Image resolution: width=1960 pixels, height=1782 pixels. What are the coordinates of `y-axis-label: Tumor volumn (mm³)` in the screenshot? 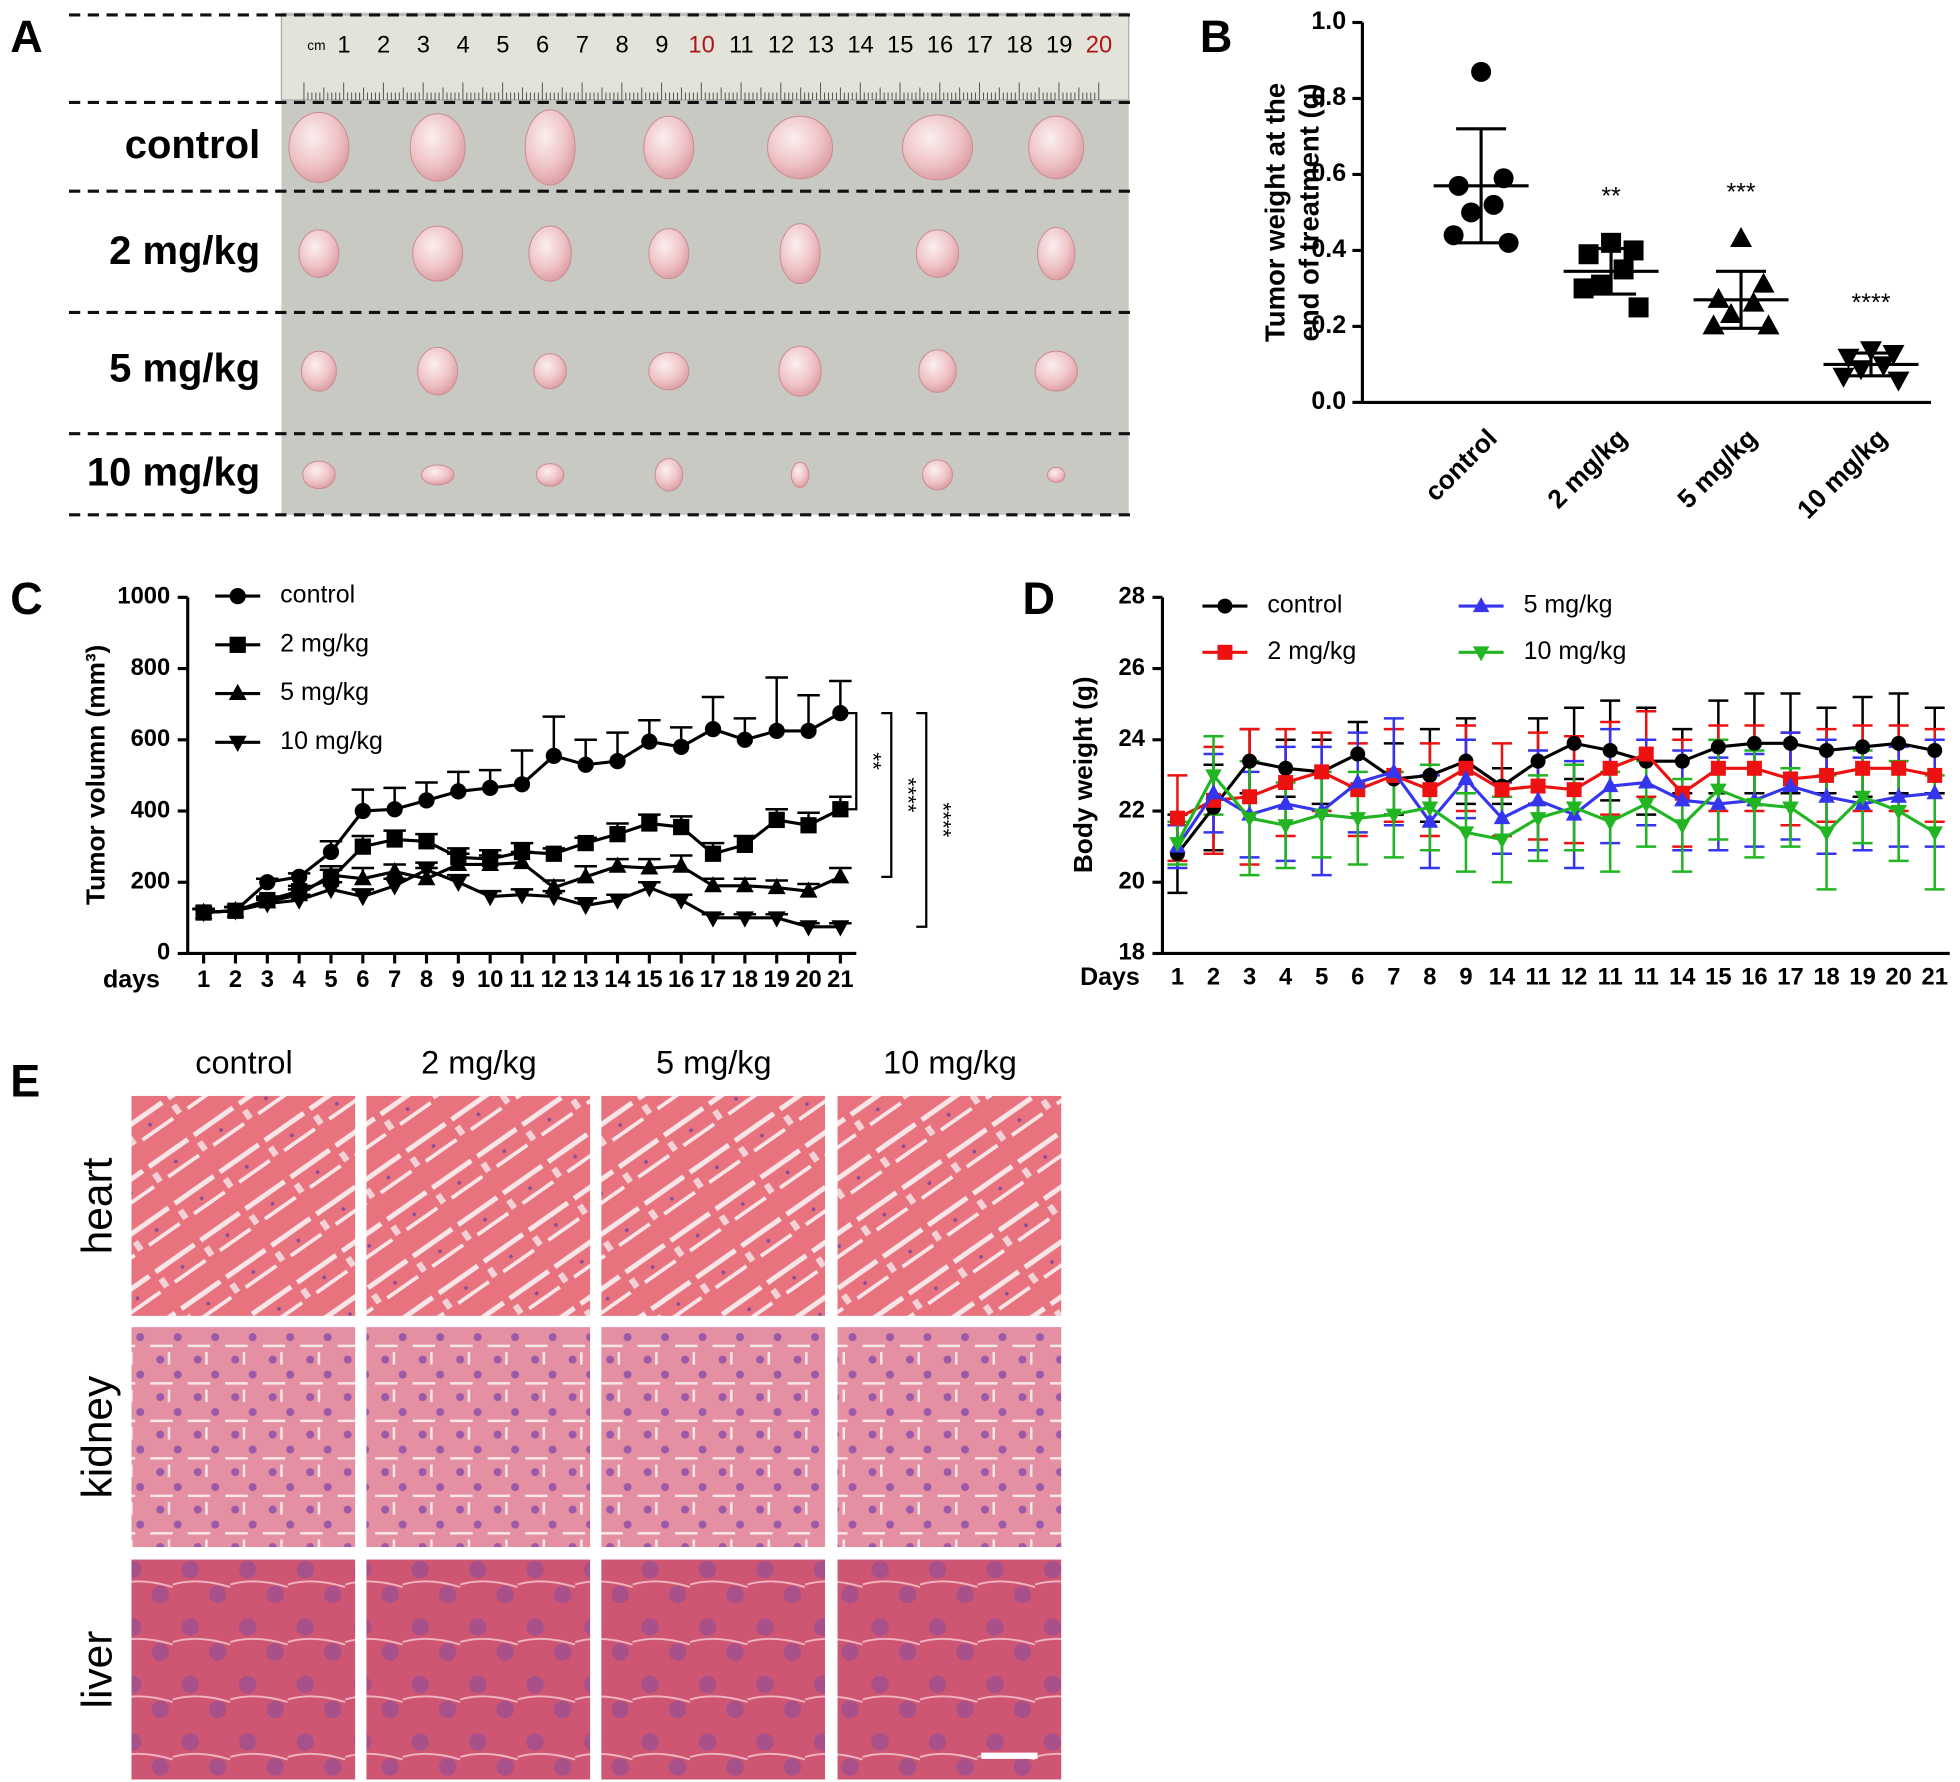 It's located at (96, 775).